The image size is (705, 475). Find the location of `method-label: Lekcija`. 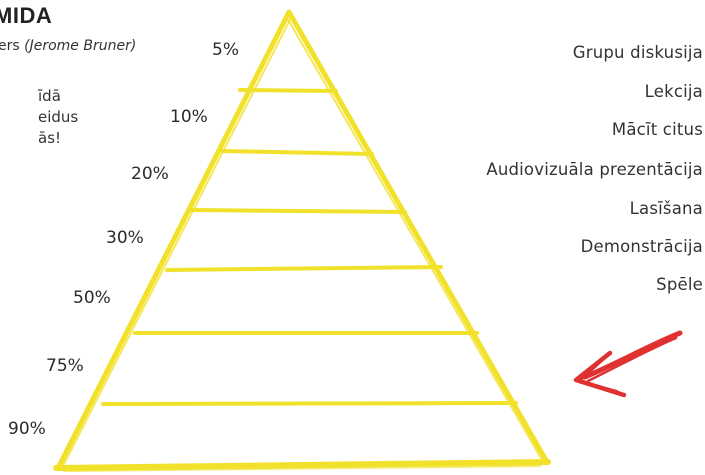

method-label: Lekcija is located at coordinates (673, 91).